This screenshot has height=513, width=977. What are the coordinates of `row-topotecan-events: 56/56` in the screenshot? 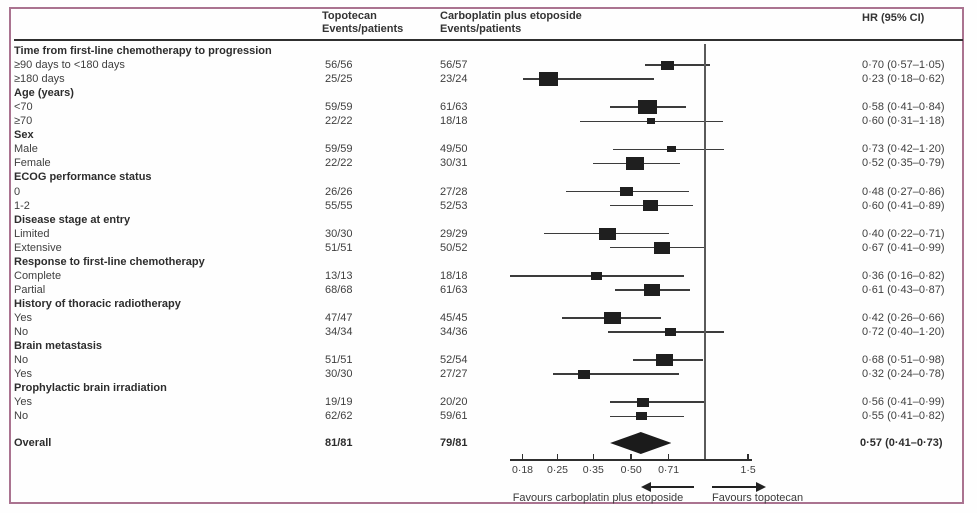 It's located at (339, 65).